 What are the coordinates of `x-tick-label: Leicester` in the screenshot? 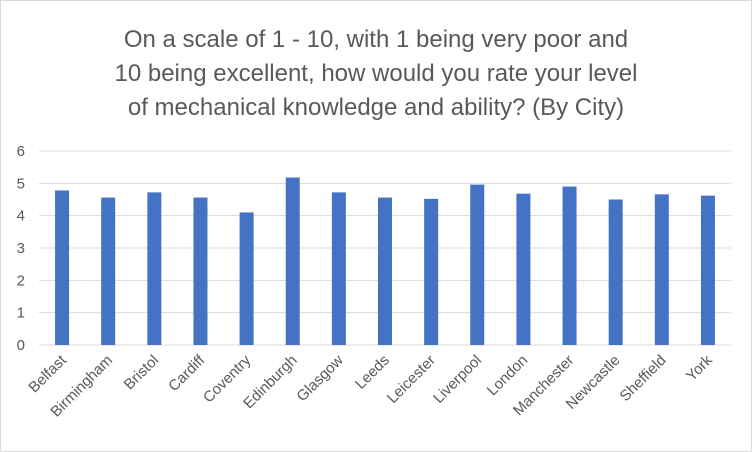 It's located at (411, 379).